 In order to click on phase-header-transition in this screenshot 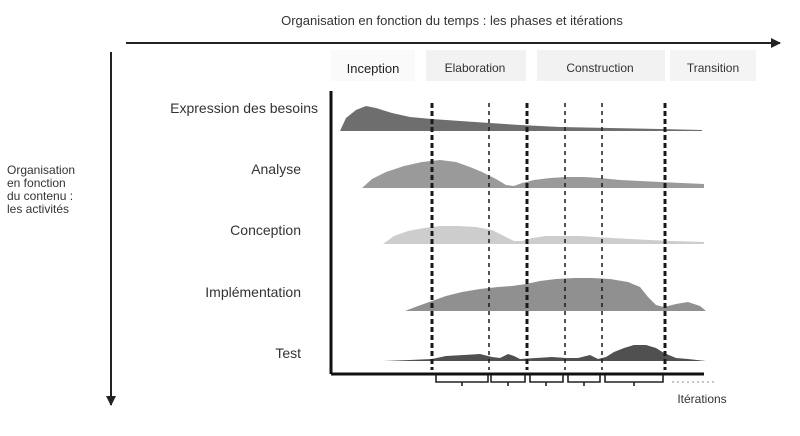, I will do `click(713, 65)`.